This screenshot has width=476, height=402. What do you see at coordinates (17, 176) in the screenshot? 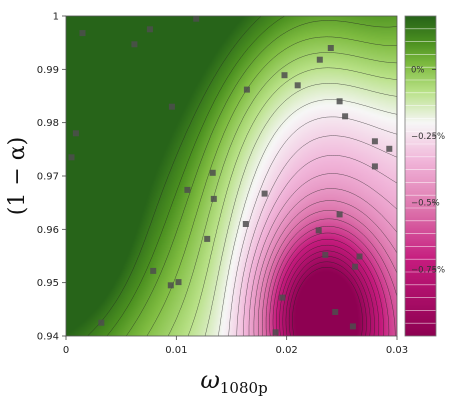
I see `y-axis-title: (1 − α)` at bounding box center [17, 176].